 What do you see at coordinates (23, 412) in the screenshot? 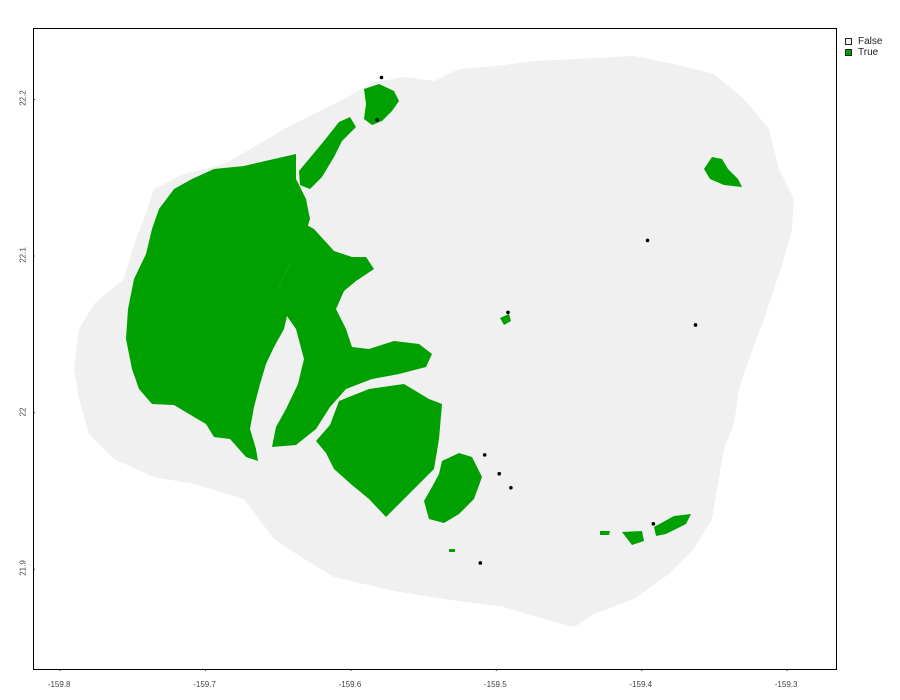
I see `y-tick-label: 22` at bounding box center [23, 412].